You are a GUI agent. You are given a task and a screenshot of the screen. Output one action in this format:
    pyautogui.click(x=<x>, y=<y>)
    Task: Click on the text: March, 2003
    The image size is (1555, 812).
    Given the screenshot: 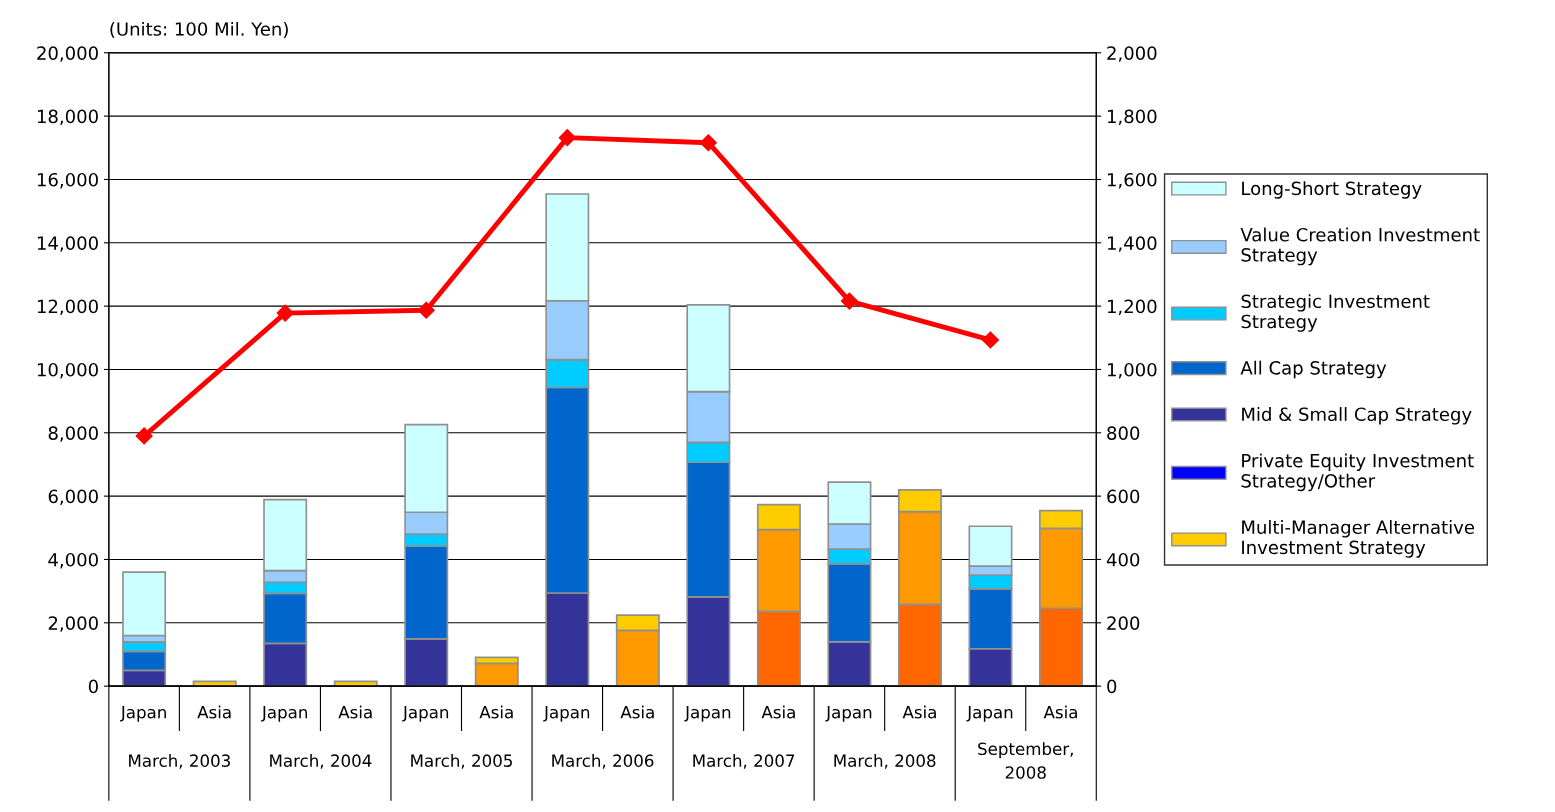 What is the action you would take?
    pyautogui.click(x=179, y=761)
    